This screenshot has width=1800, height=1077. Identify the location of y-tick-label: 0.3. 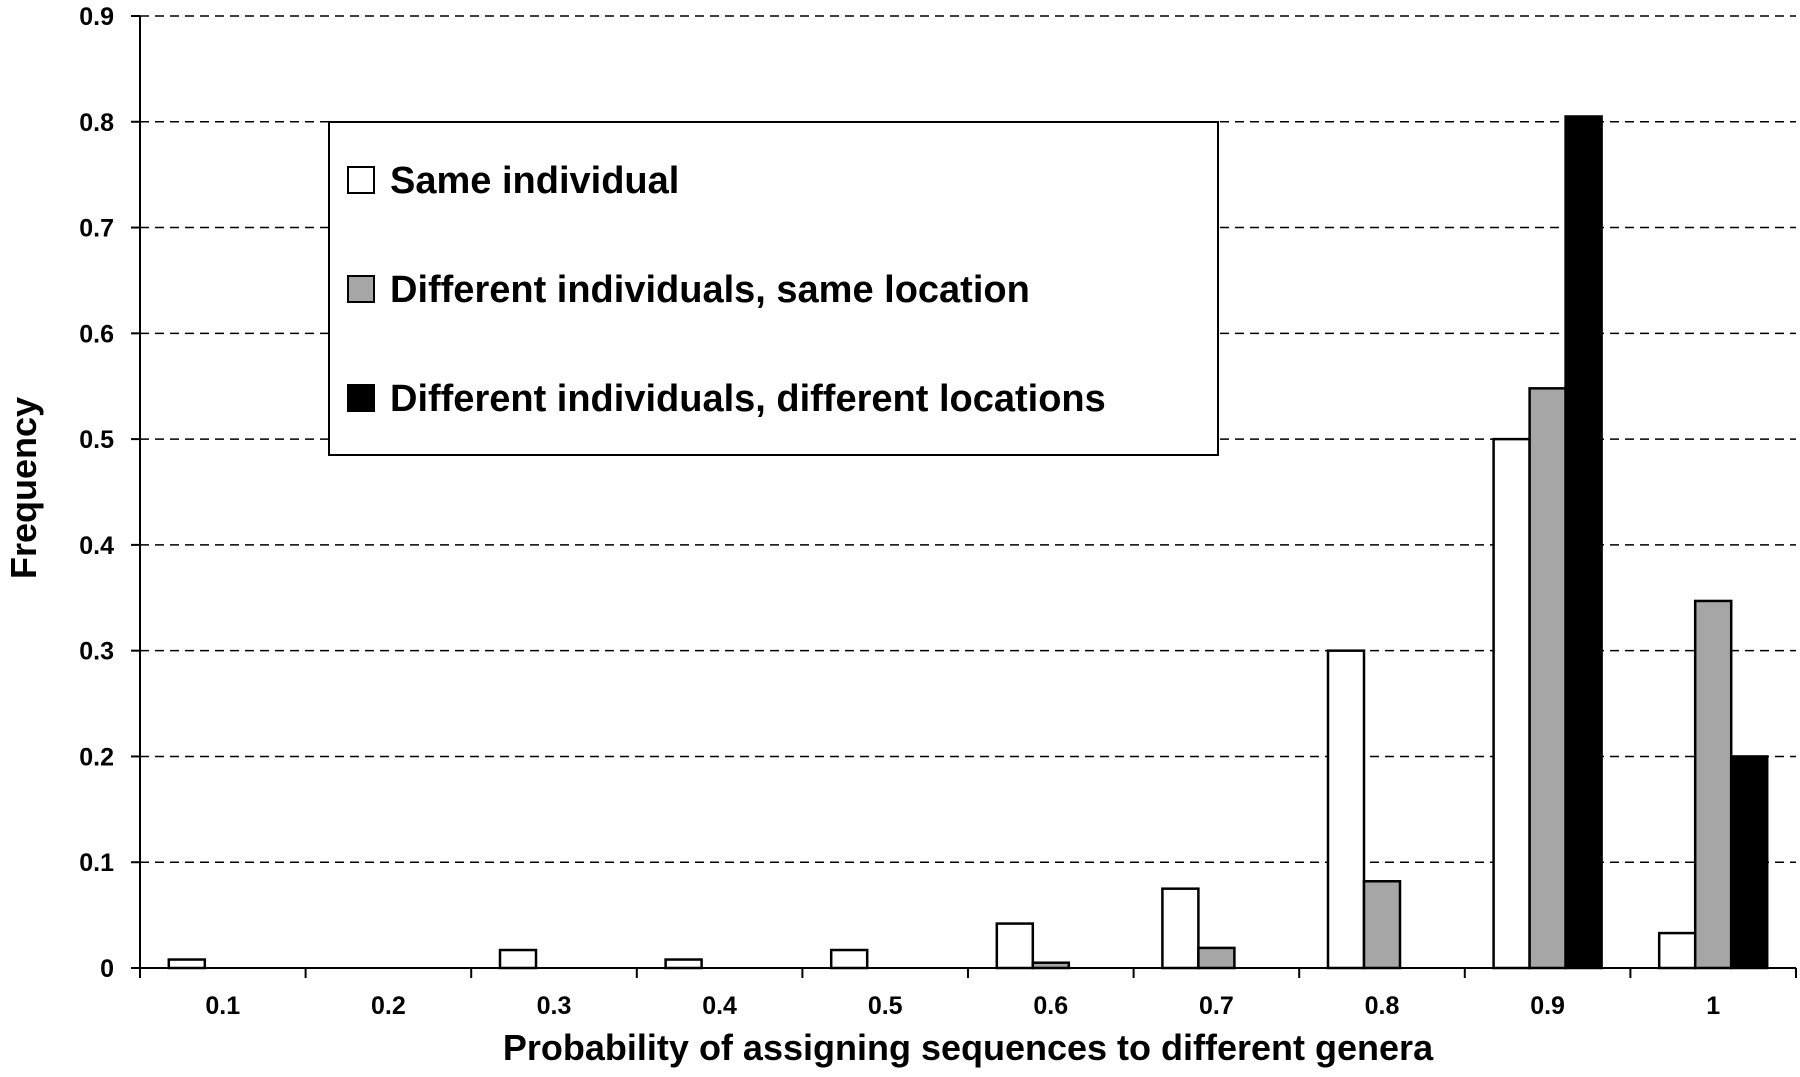
(96, 652).